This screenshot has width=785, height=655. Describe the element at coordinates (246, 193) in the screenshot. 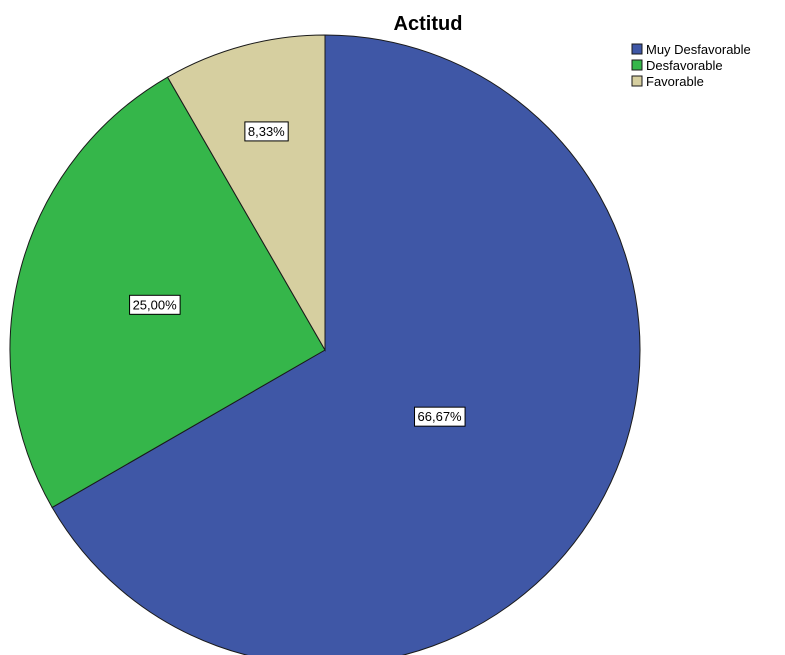

I see `pie-slice-favorable` at that location.